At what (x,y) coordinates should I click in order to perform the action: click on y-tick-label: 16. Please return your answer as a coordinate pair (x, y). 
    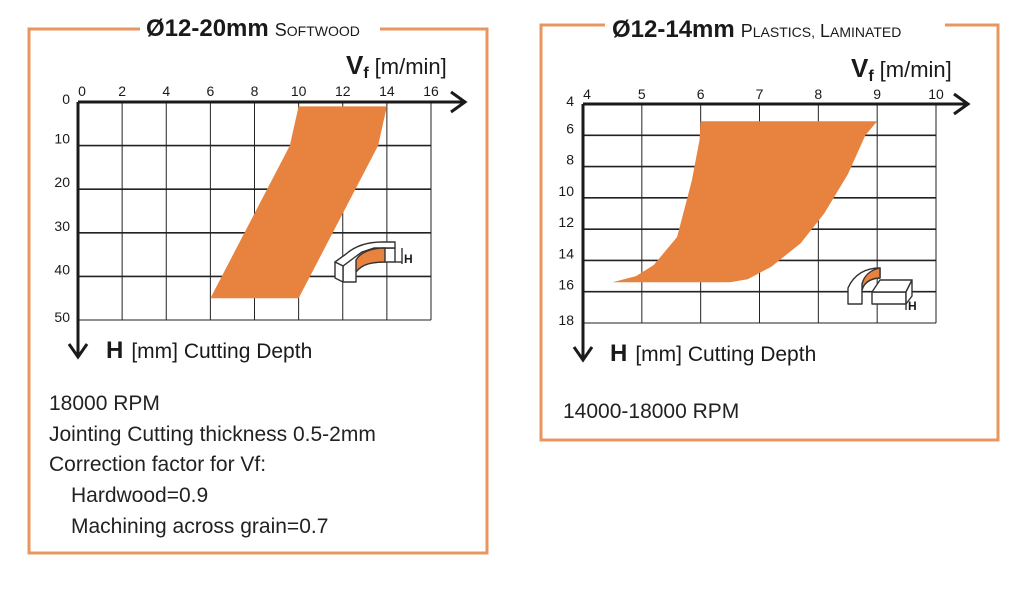
    Looking at the image, I should click on (566, 285).